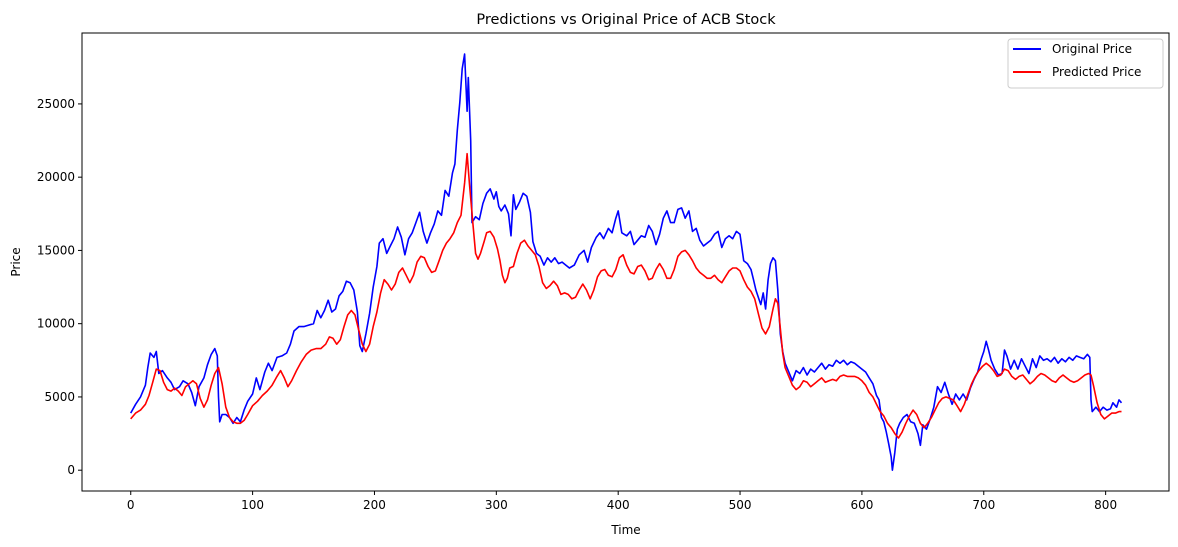  Describe the element at coordinates (1096, 72) in the screenshot. I see `legend-label-predicted: Predicted Price` at that location.